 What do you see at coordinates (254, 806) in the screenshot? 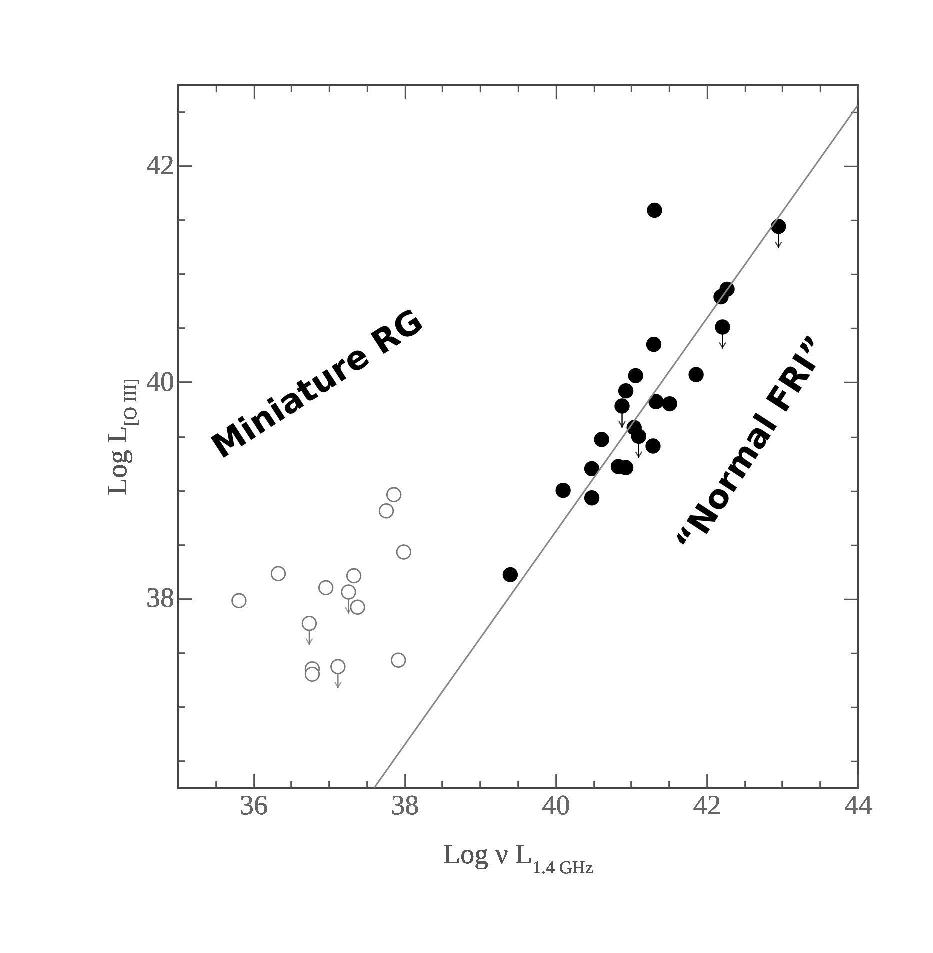
I see `x-tick-label: 36` at bounding box center [254, 806].